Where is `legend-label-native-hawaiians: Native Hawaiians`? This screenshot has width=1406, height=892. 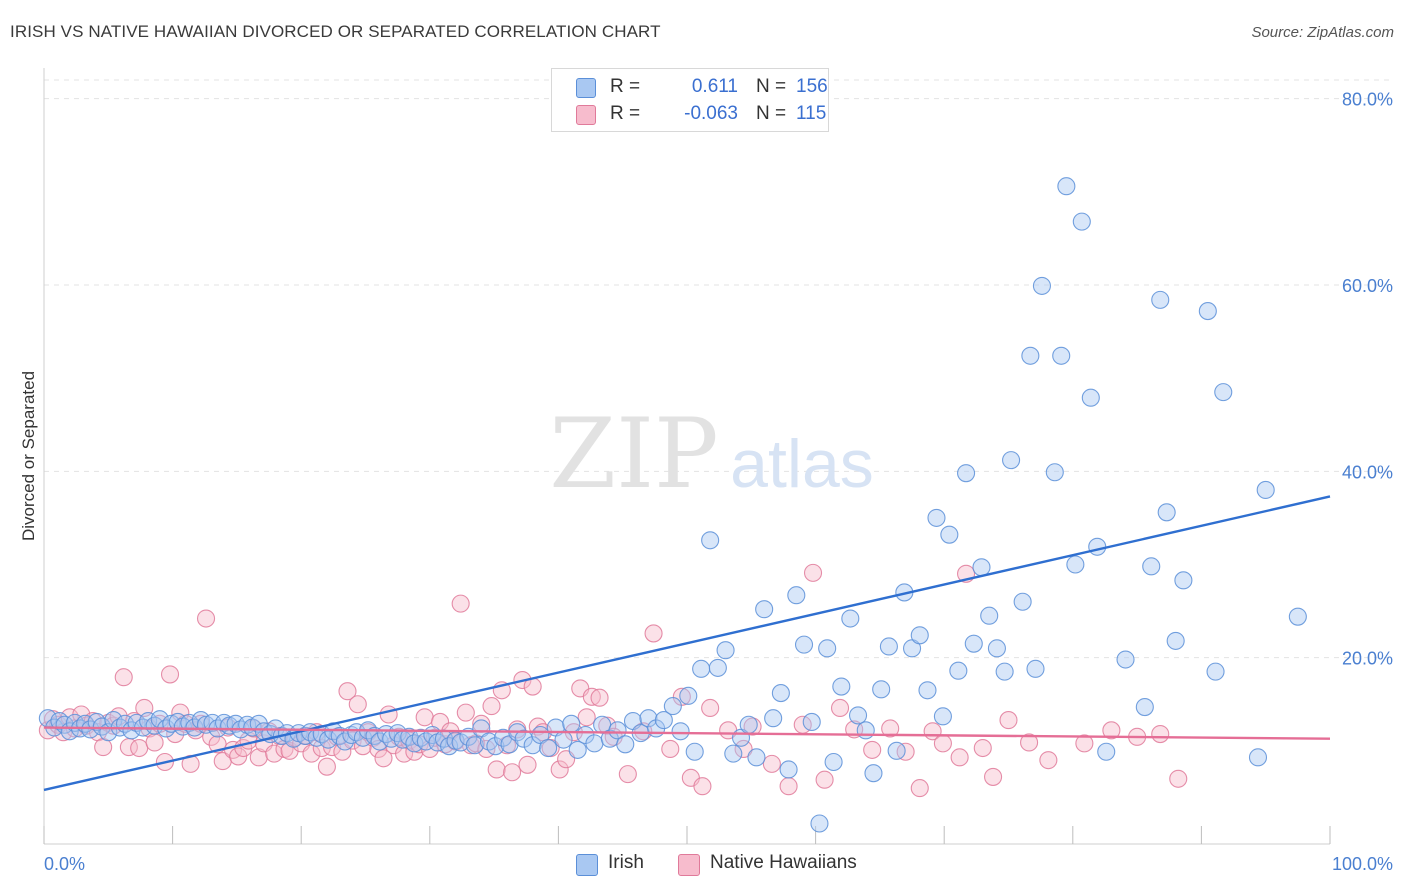 legend-label-native-hawaiians: Native Hawaiians is located at coordinates (783, 862).